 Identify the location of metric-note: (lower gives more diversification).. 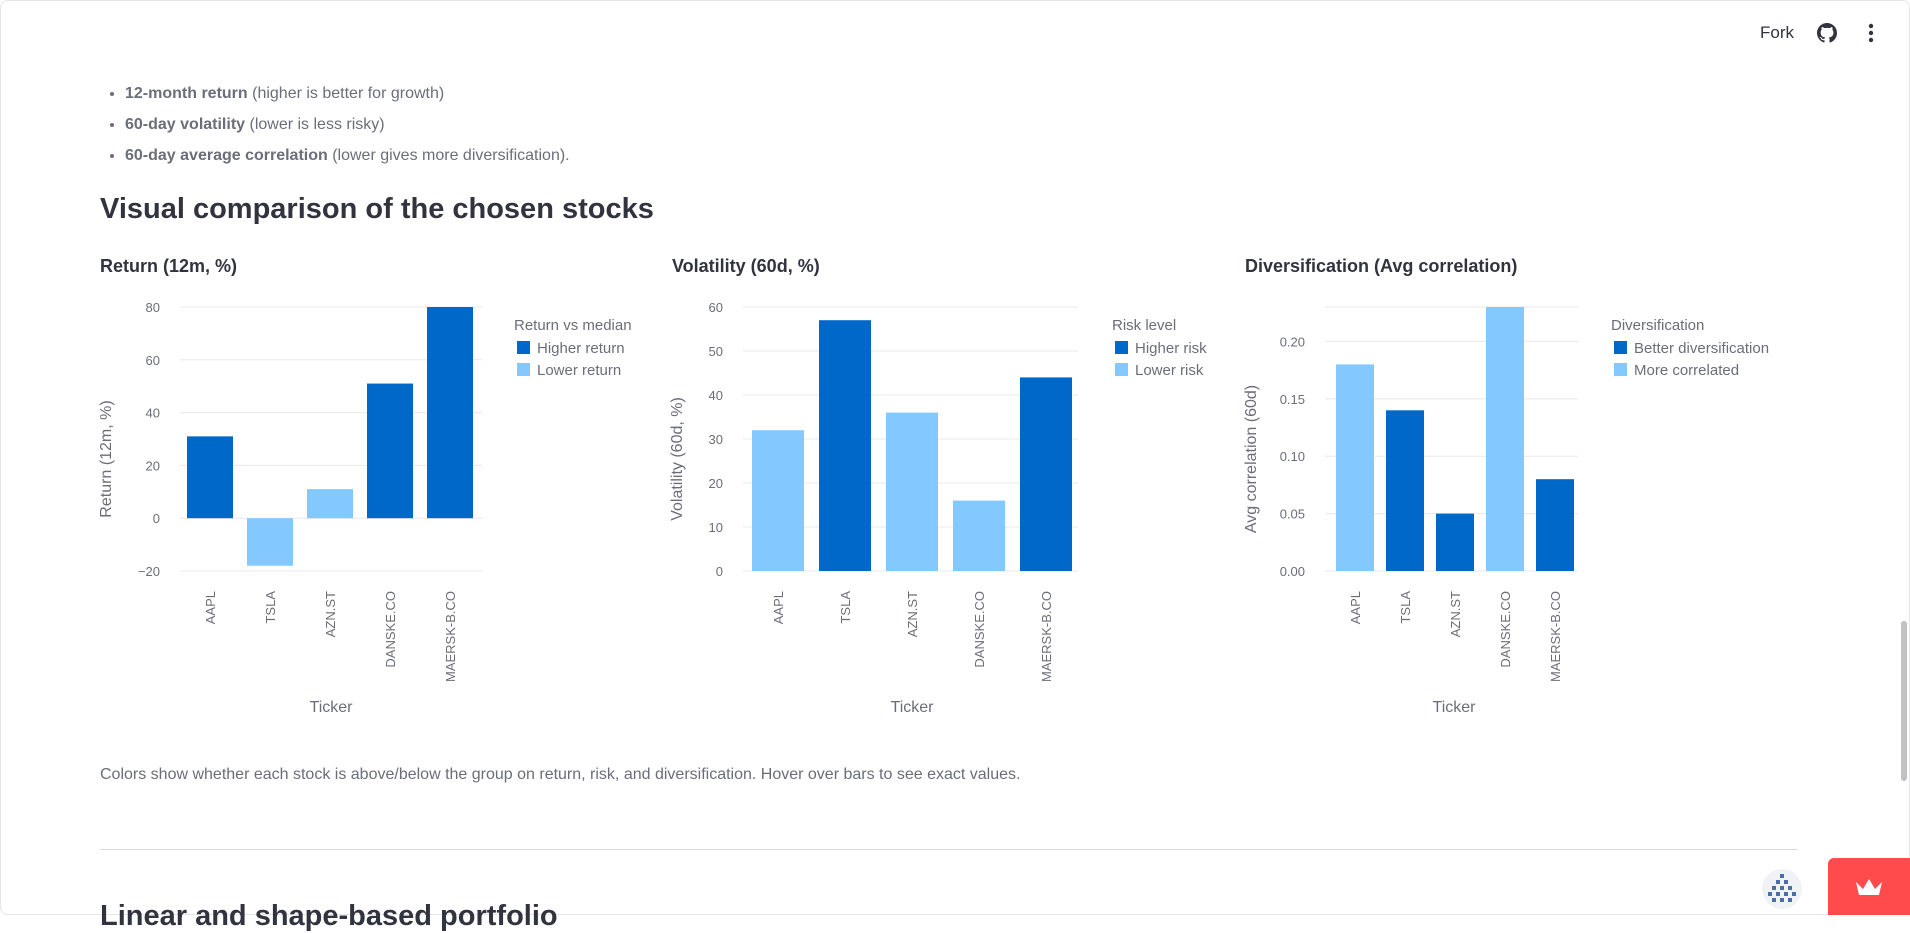
(448, 155).